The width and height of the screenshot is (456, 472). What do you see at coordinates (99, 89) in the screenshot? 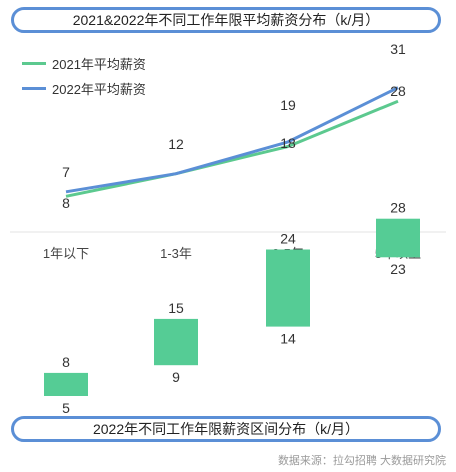
I see `legend-label-2022: 2022年平均薪资` at bounding box center [99, 89].